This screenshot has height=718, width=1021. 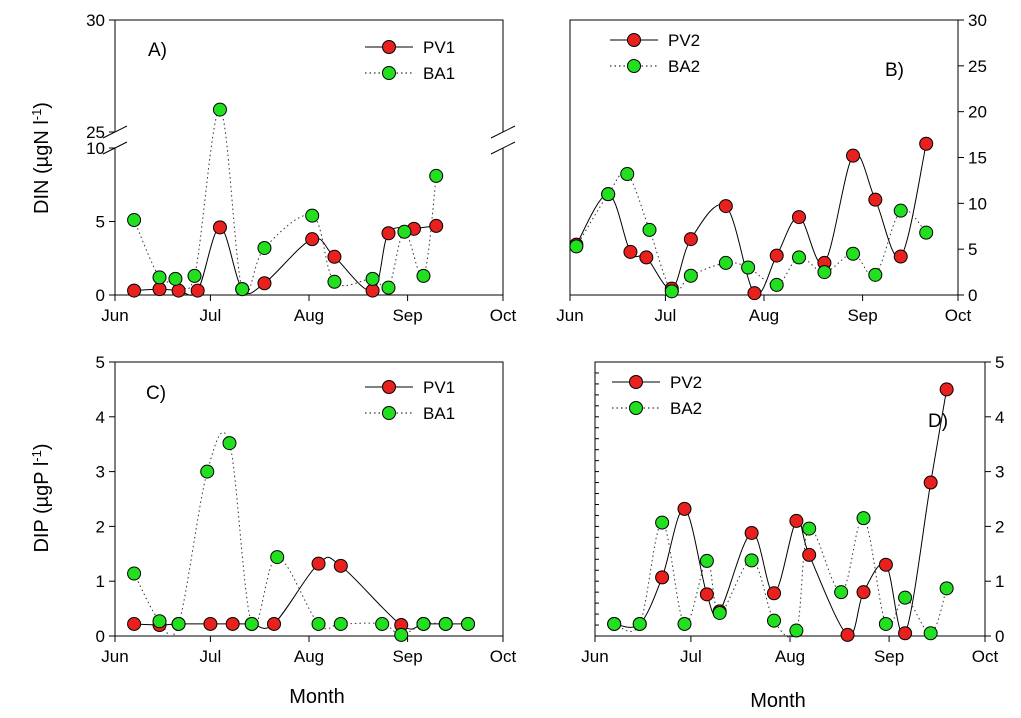 What do you see at coordinates (36, 115) in the screenshot?
I see `y-axis-title-top-sup: -1` at bounding box center [36, 115].